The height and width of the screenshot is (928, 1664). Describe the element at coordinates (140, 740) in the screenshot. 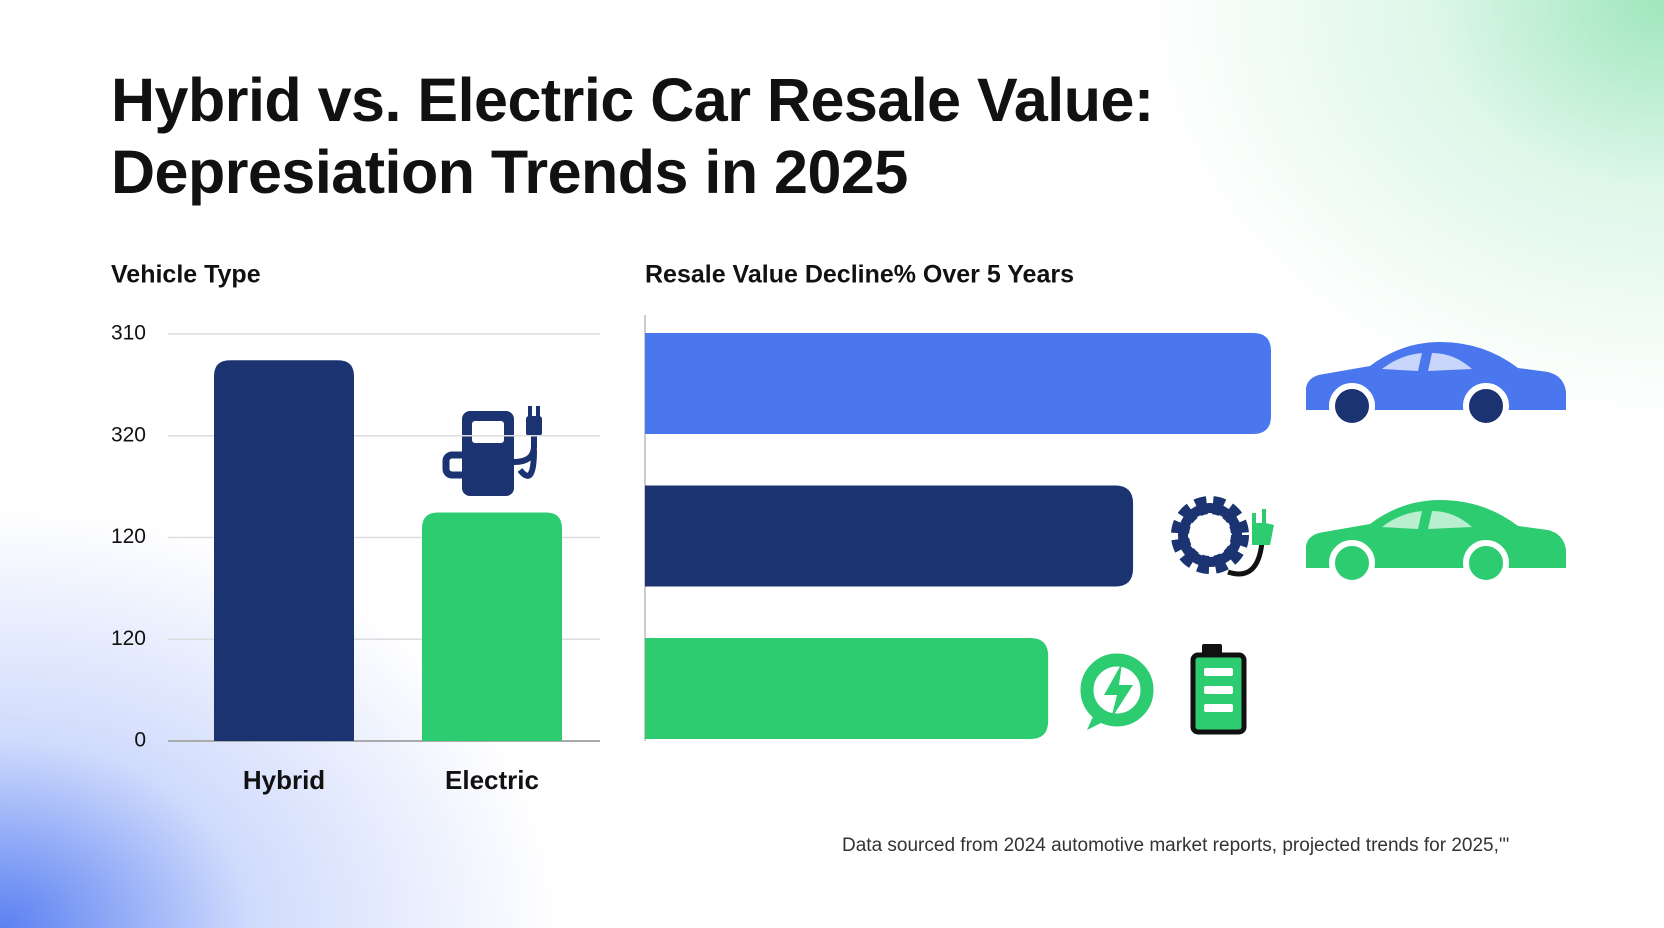

I see `y-tick-label: 0` at that location.